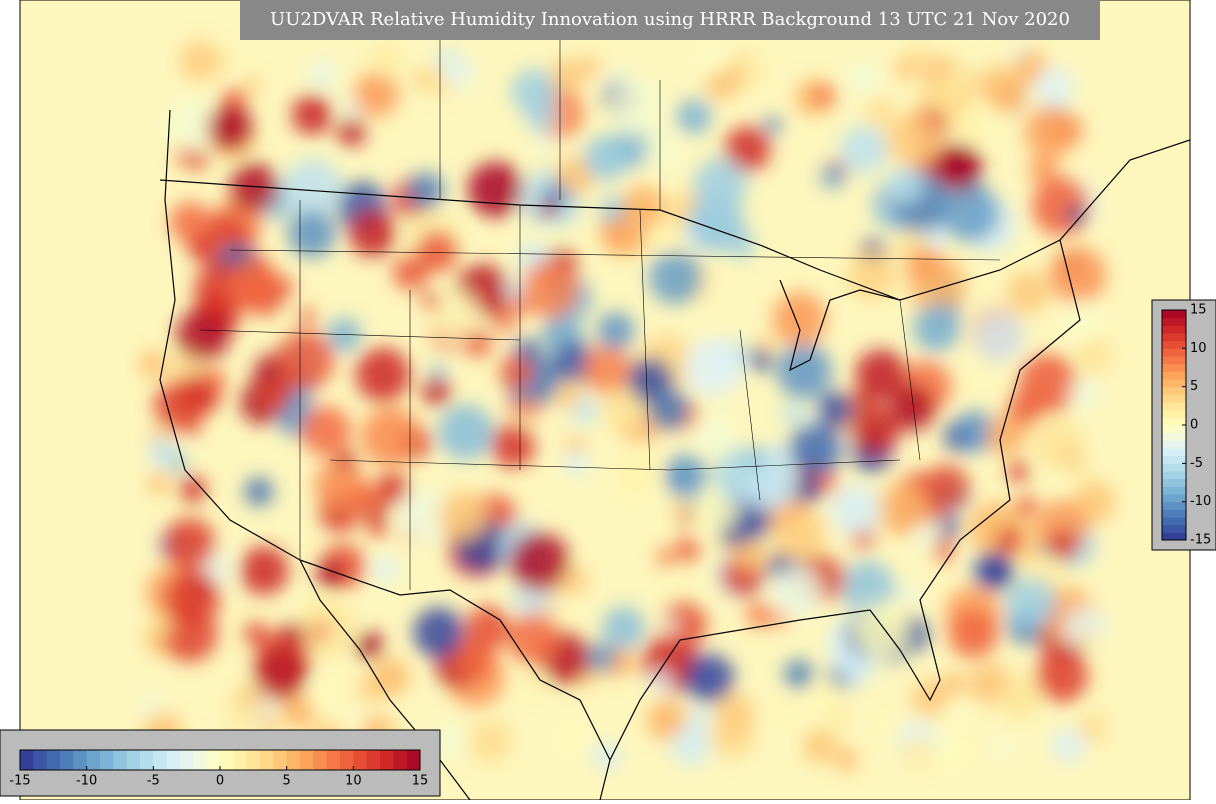 The width and height of the screenshot is (1216, 804). I want to click on colorbar-horizontal: -15 -10 -5 0 5 10 15, so click(218, 769).